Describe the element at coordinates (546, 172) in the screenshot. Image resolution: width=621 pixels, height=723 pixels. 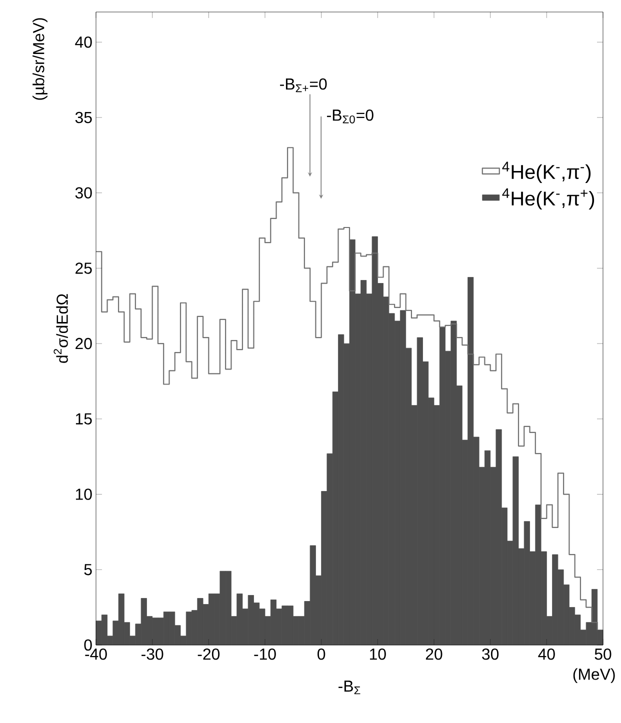
I see `legend-label: $^{4}$He(K$^{-}$,π$^{-}$)` at that location.